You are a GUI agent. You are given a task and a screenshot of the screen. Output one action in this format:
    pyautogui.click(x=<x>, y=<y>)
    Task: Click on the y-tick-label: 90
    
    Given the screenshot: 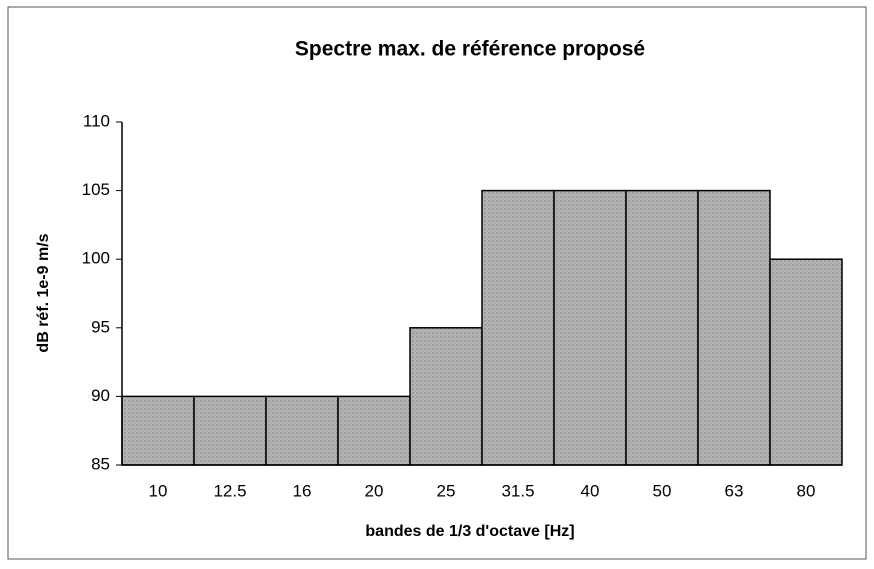 What is the action you would take?
    pyautogui.click(x=100, y=395)
    